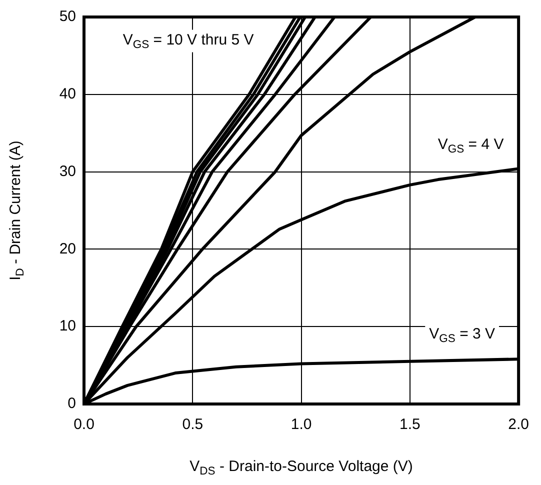 This screenshot has width=541, height=485. I want to click on y-axis-title: ID - Drain Current (A), so click(17, 210).